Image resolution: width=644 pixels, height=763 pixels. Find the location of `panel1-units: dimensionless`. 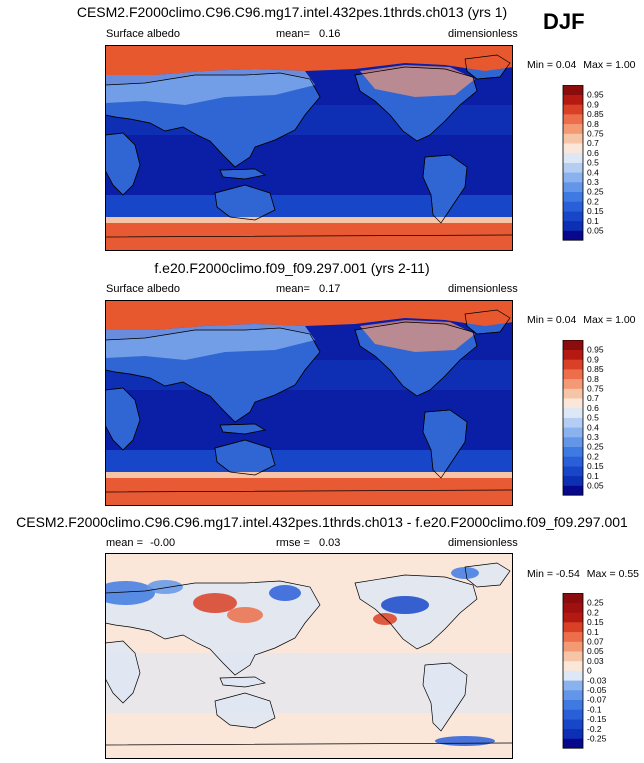

panel1-units: dimensionless is located at coordinates (483, 34).